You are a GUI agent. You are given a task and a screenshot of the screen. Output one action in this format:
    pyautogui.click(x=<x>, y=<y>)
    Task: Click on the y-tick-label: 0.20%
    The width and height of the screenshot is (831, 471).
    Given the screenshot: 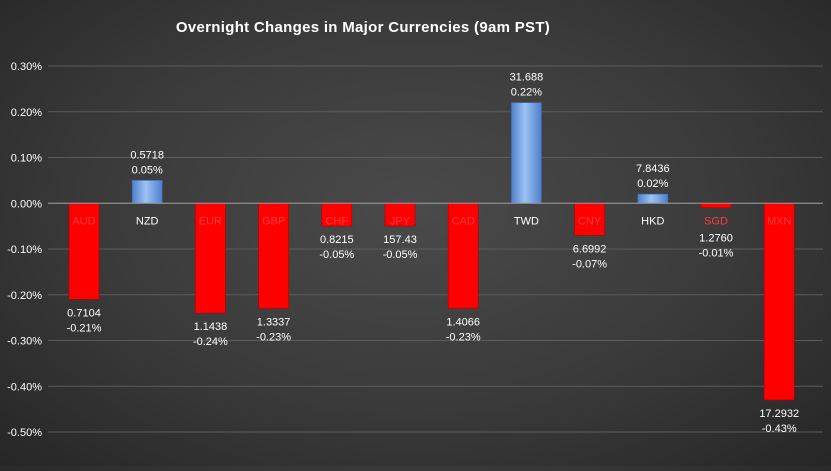 What is the action you would take?
    pyautogui.click(x=26, y=113)
    